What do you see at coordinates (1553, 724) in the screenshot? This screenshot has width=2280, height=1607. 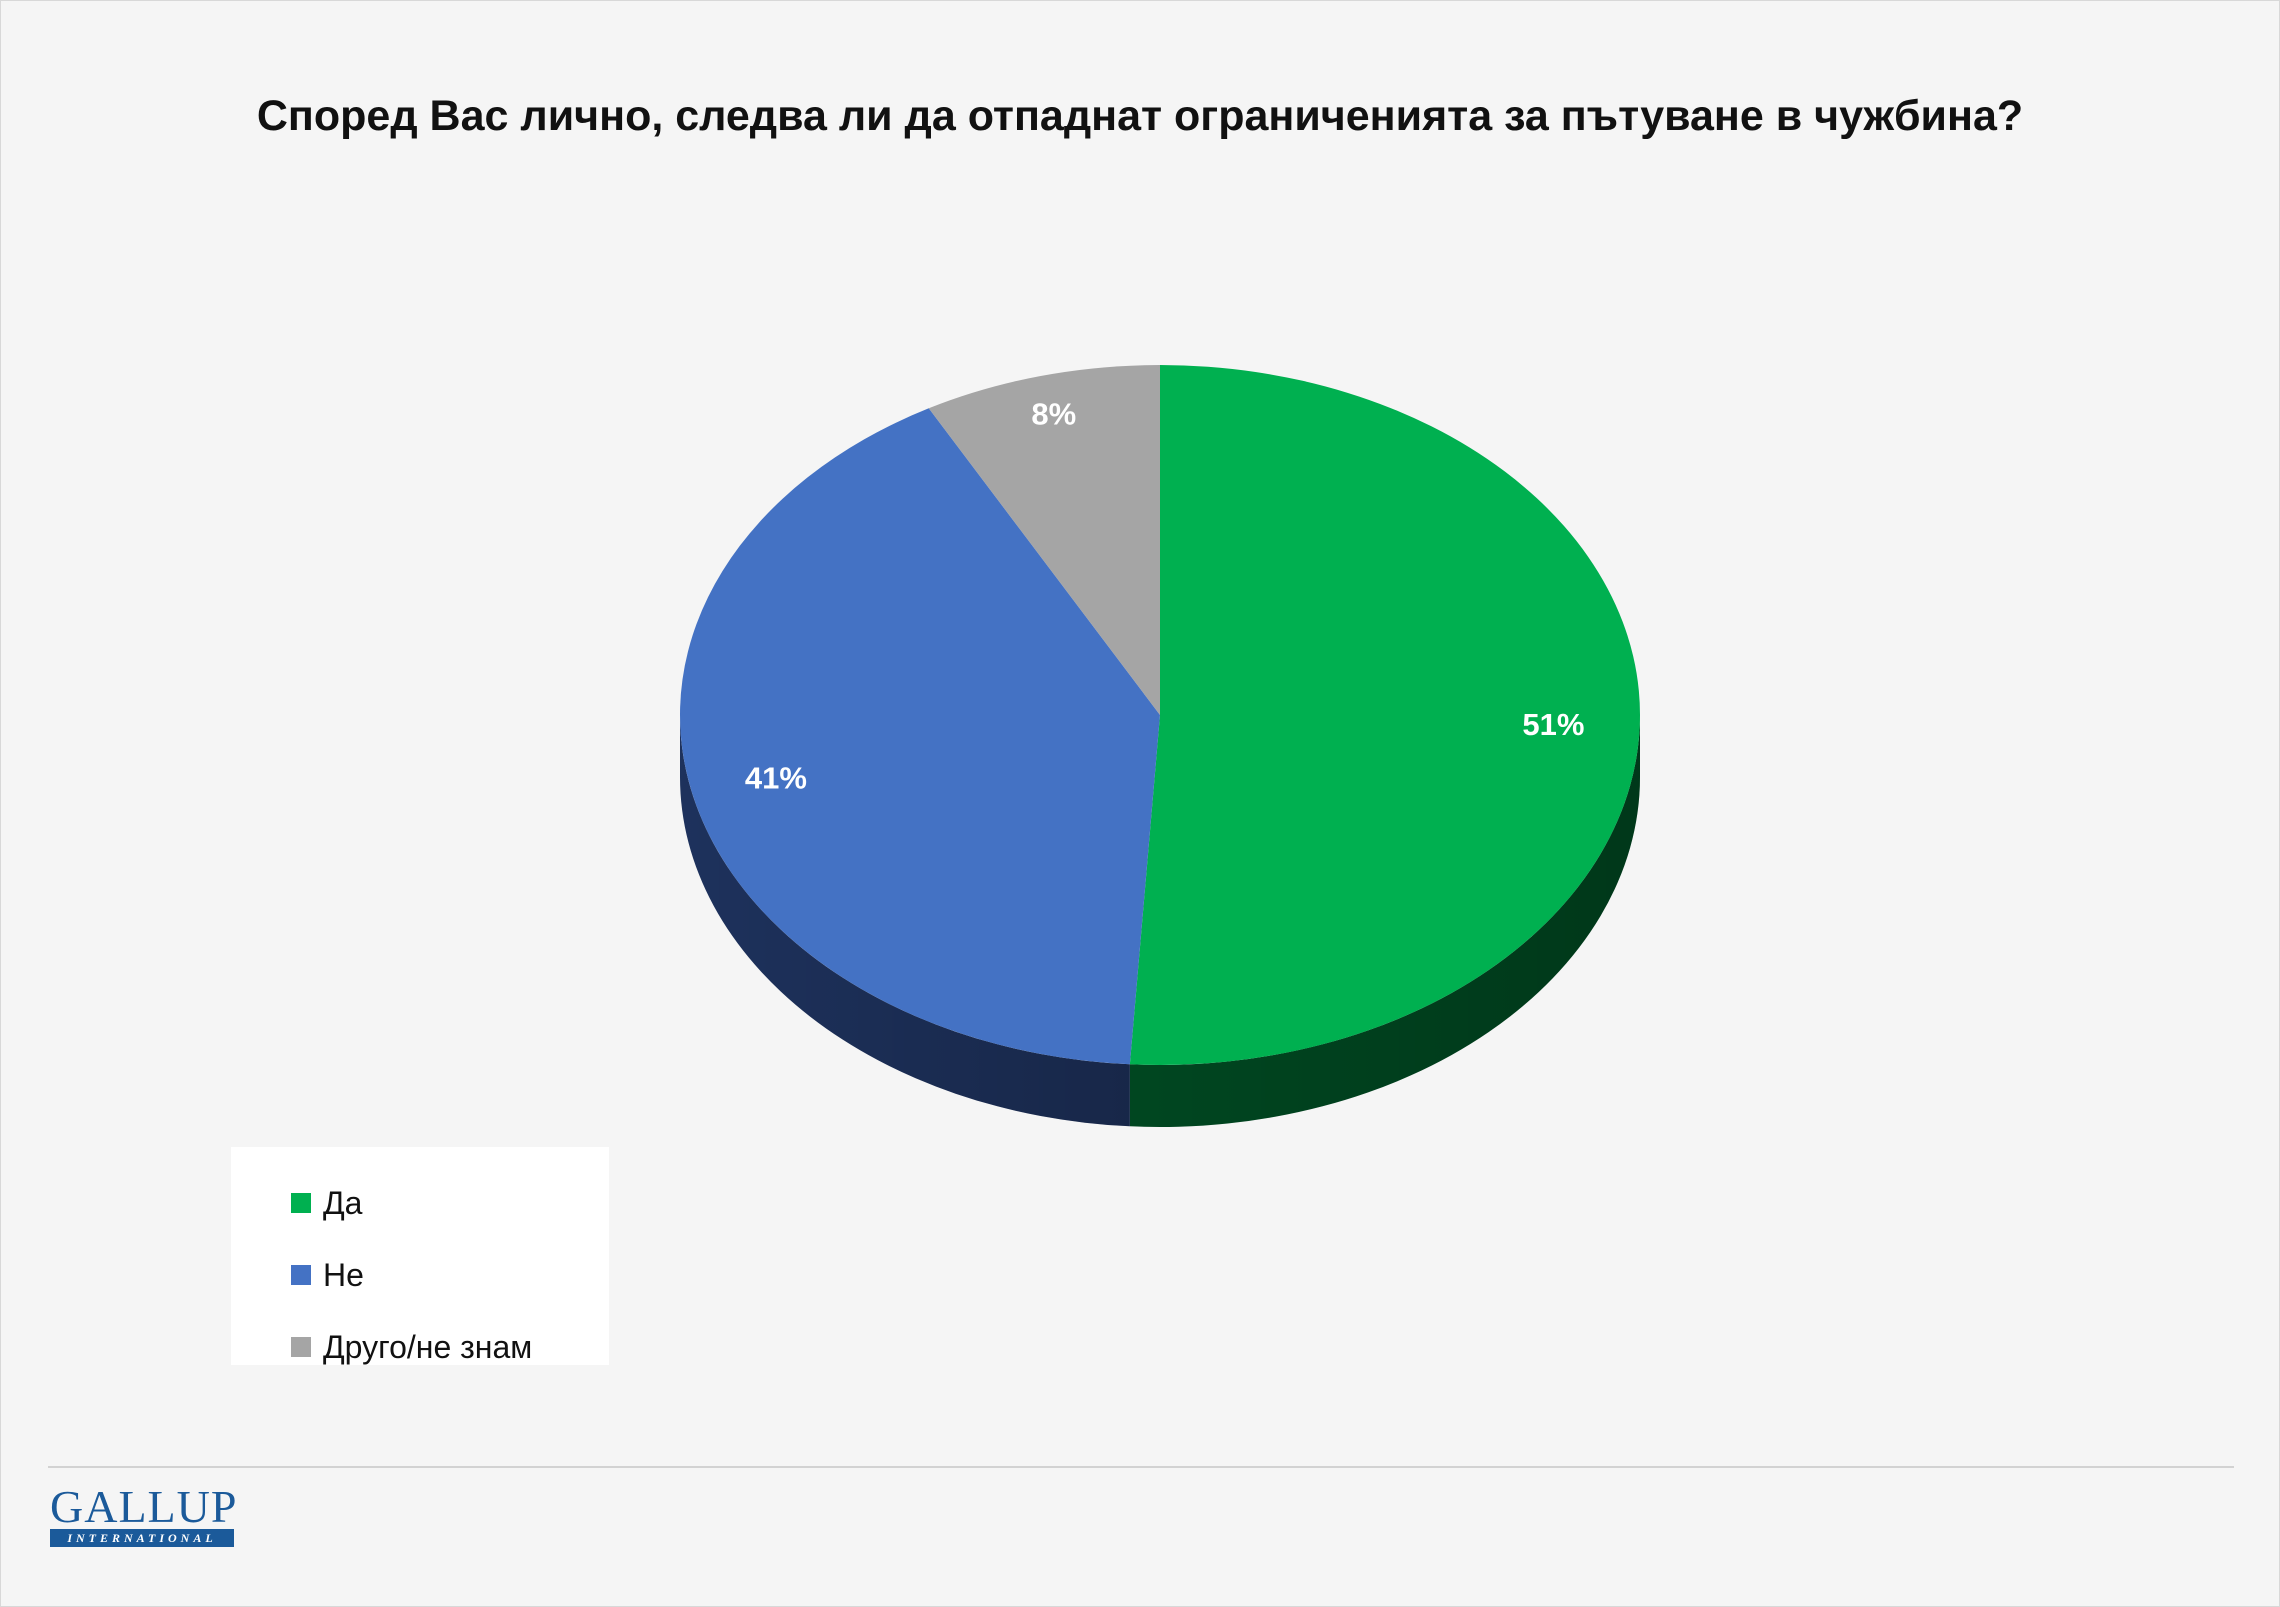 I see `pie-label-yes: 51%` at bounding box center [1553, 724].